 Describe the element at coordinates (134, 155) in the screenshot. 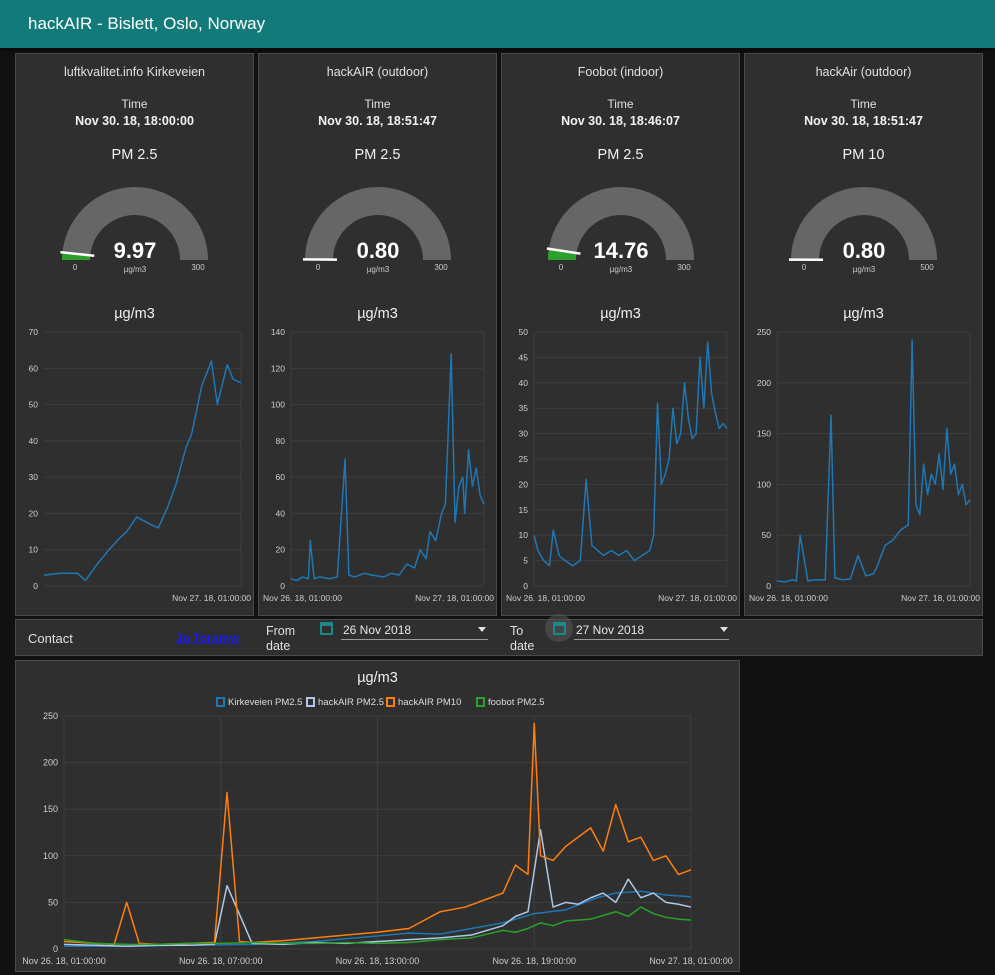

I see `metric-label: PM 2.5` at that location.